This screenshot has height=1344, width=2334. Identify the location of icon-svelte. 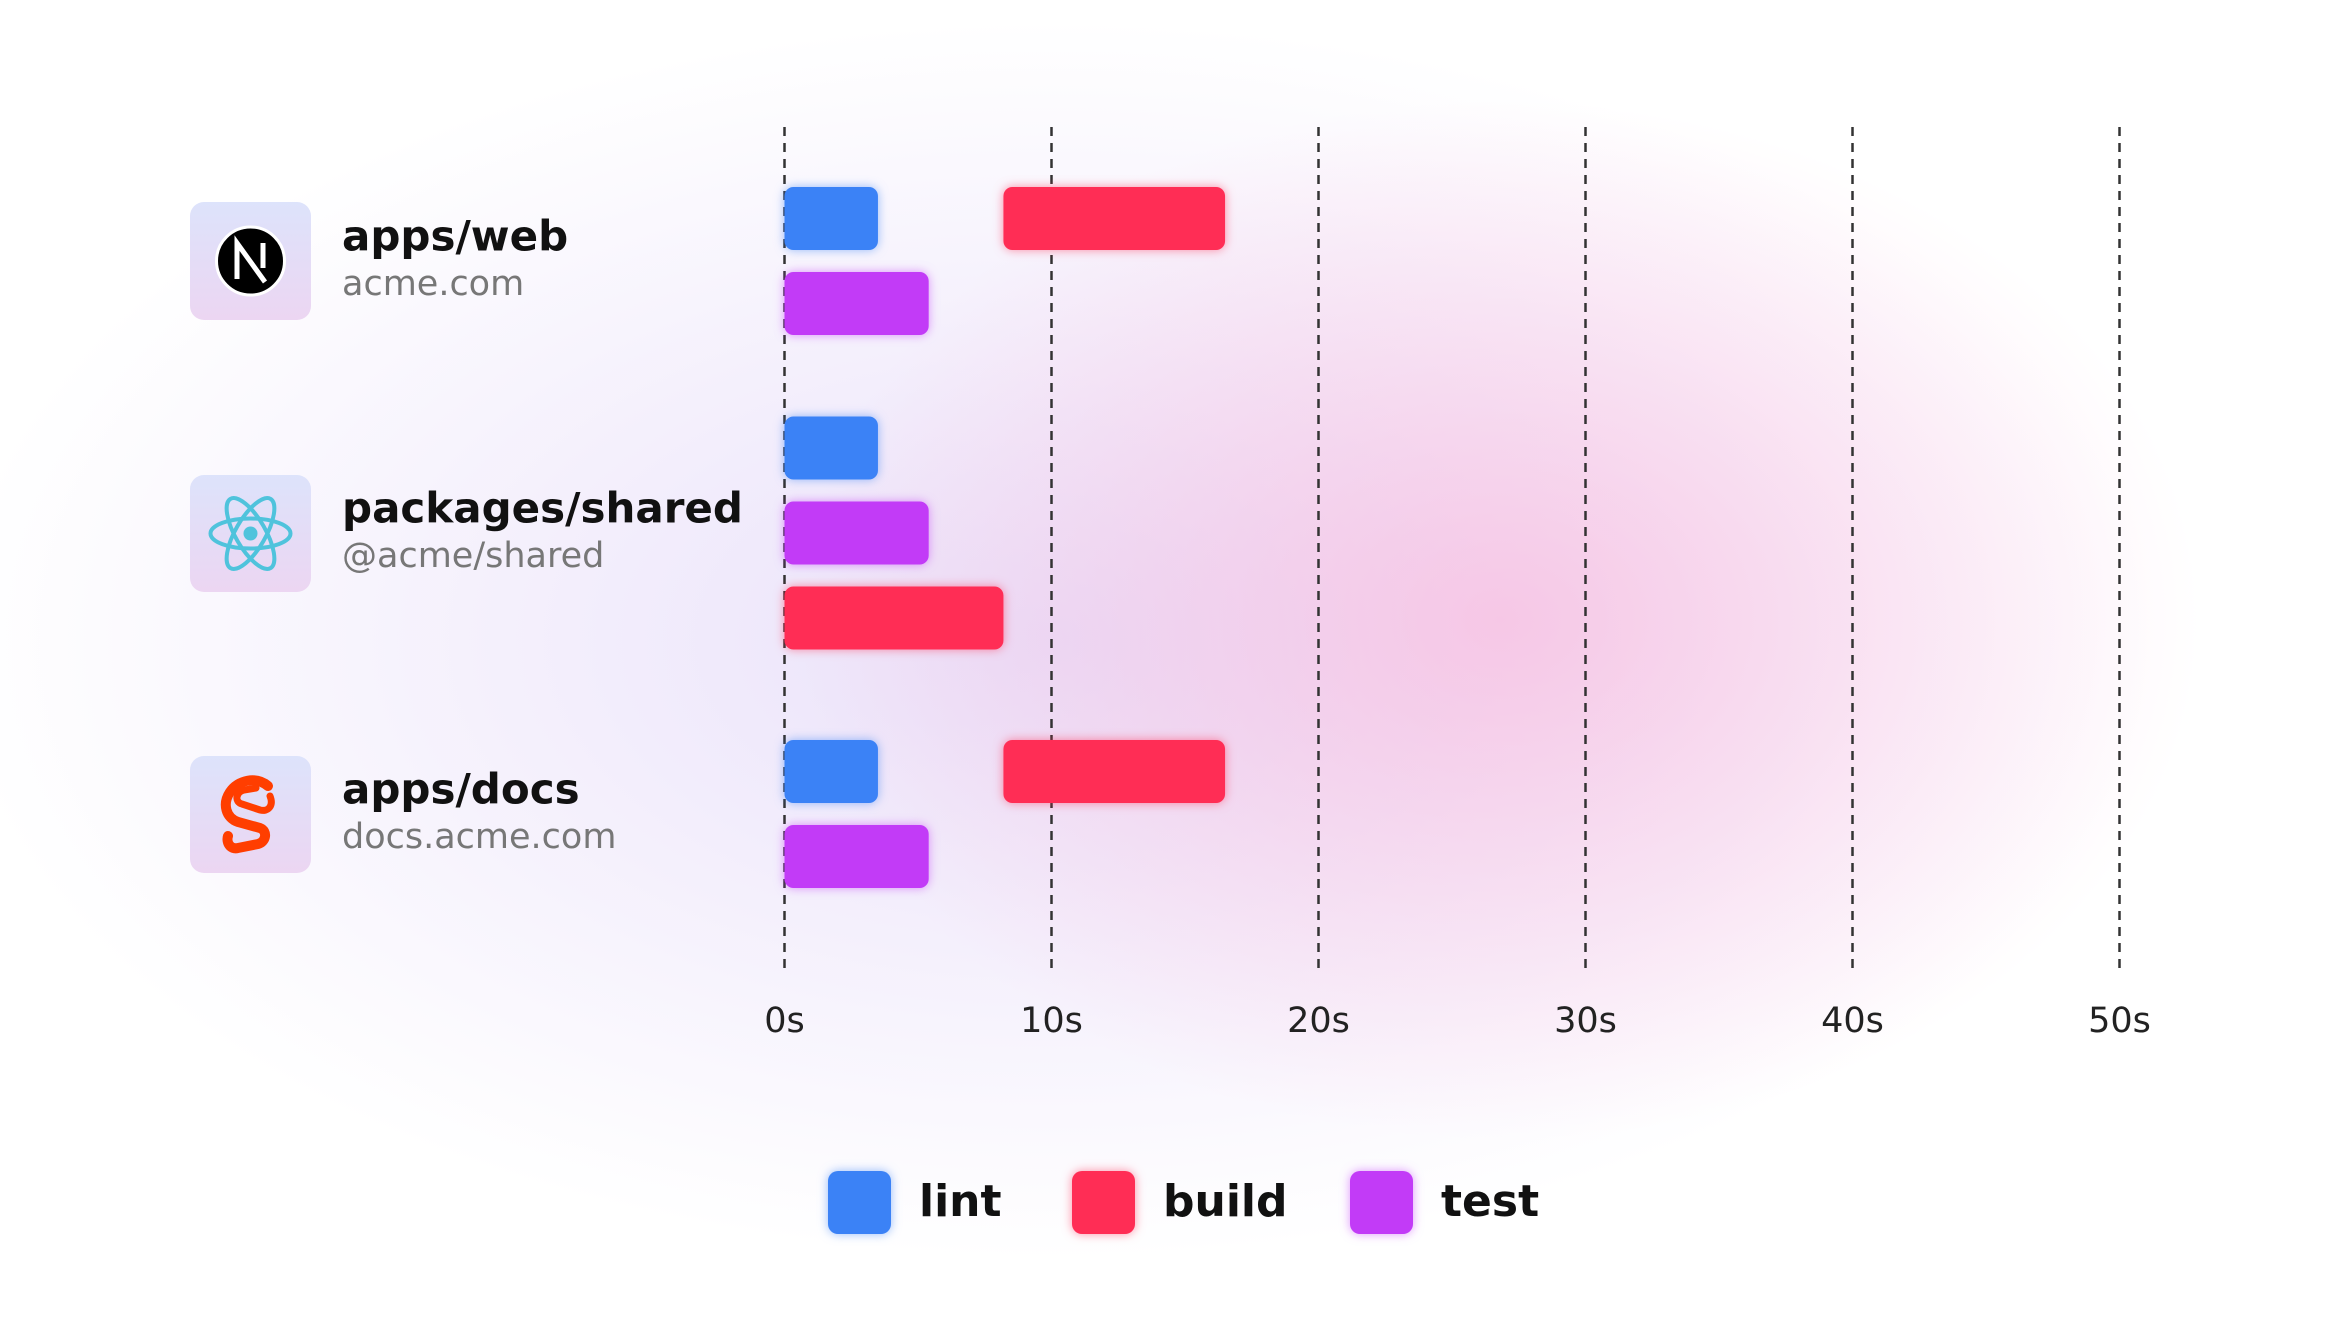
(250, 814).